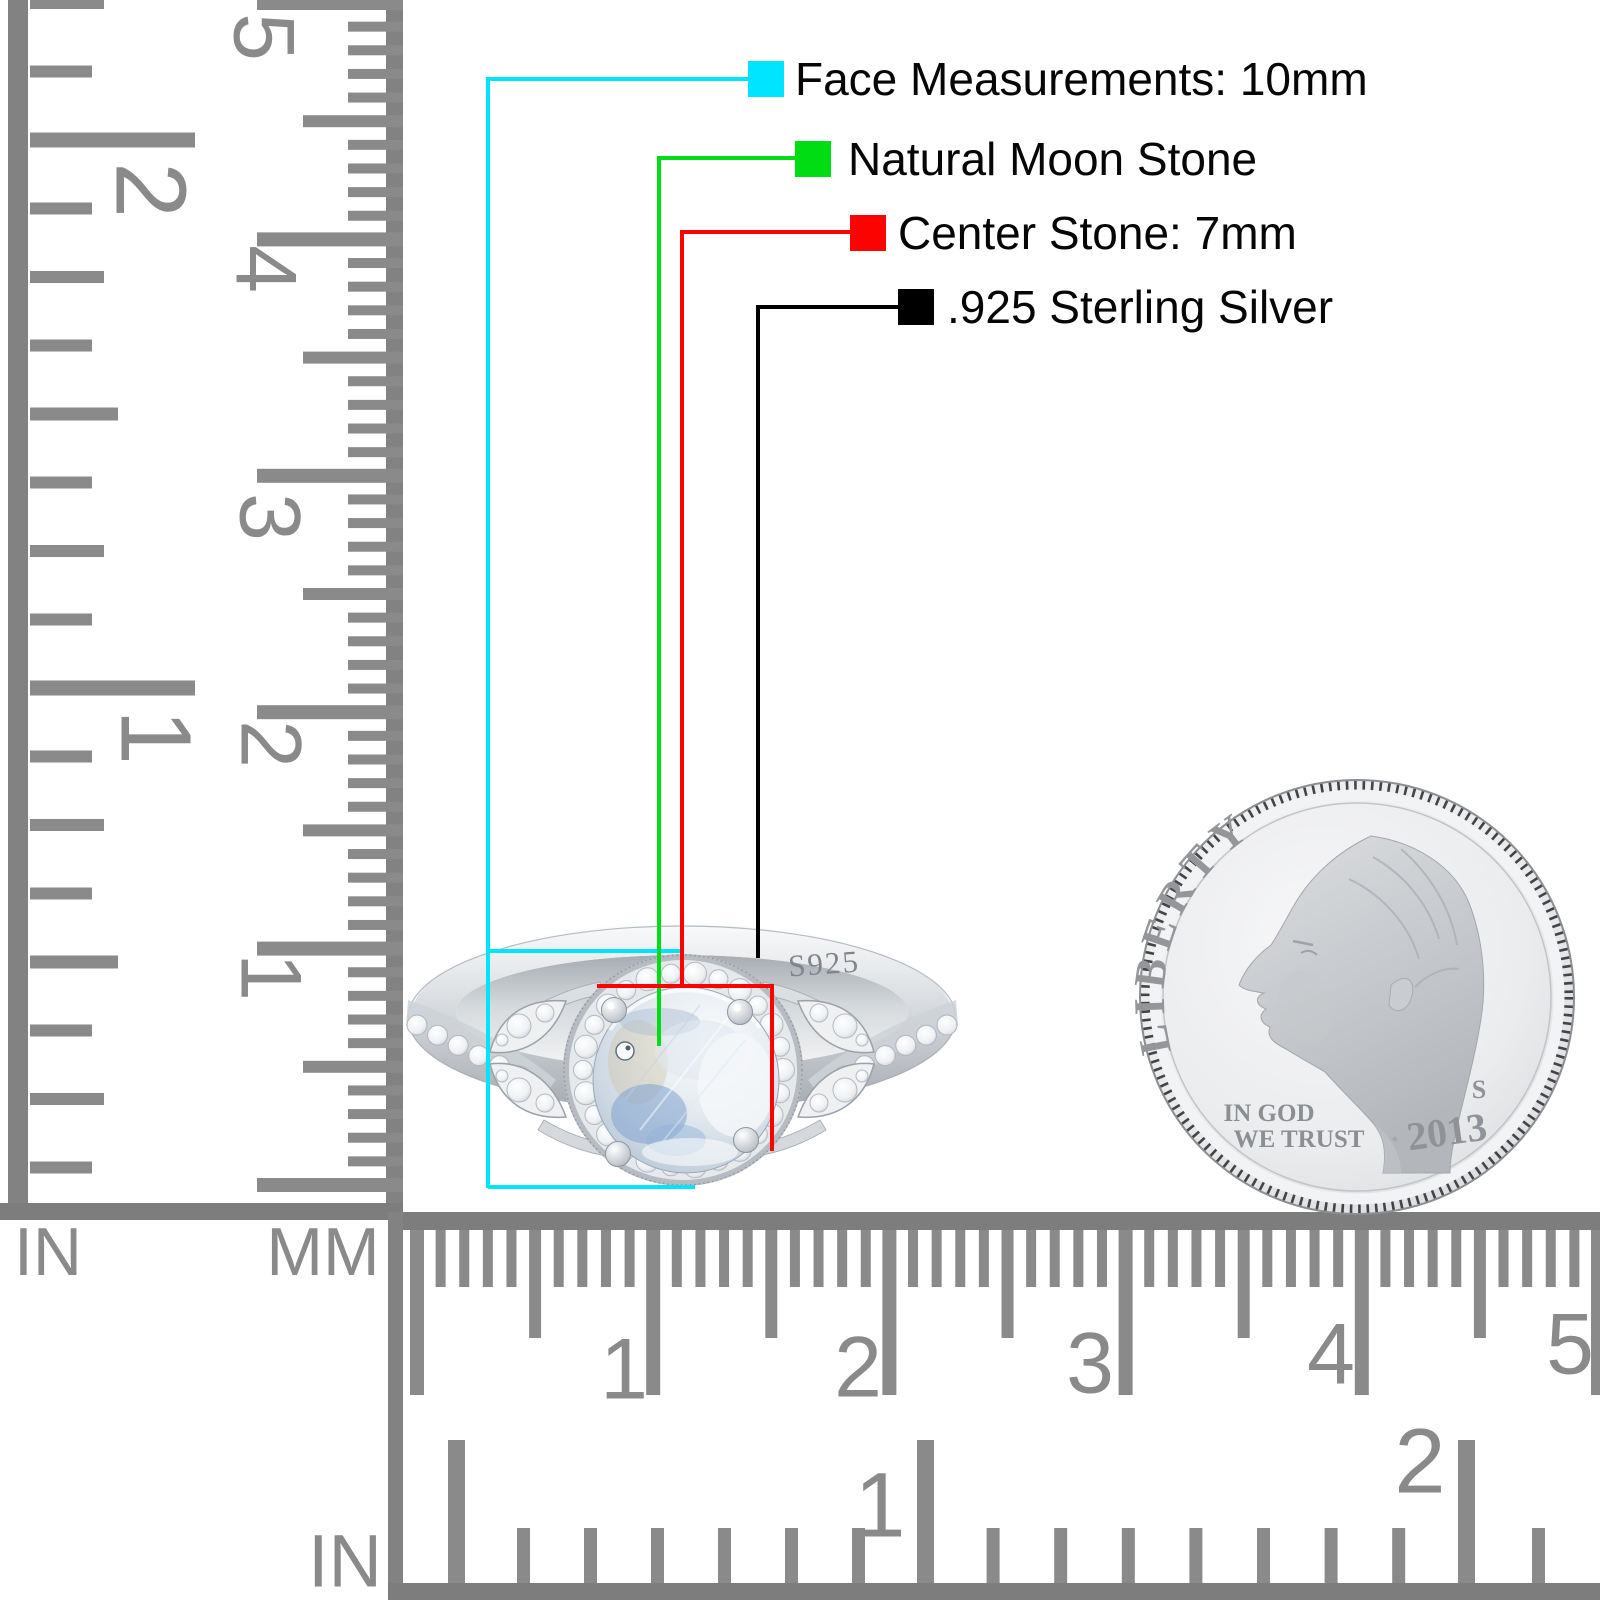 The image size is (1600, 1600). I want to click on callout-line-sterling-silver, so click(827, 631).